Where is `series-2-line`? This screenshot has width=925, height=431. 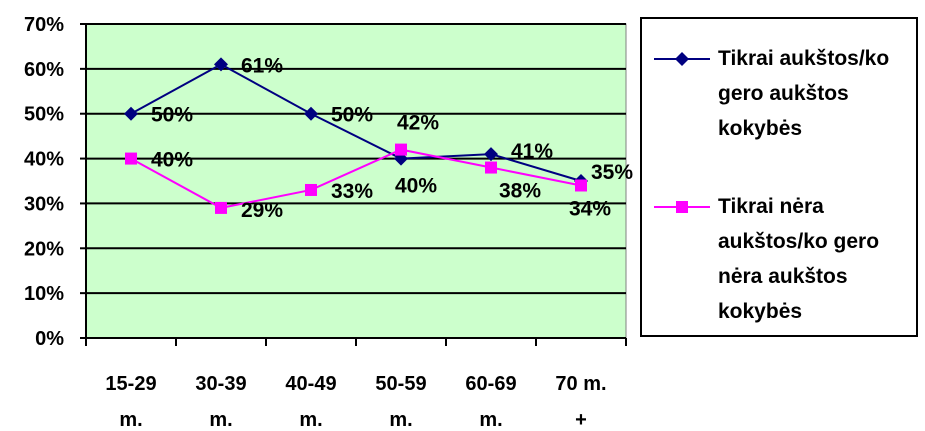 series-2-line is located at coordinates (356, 178).